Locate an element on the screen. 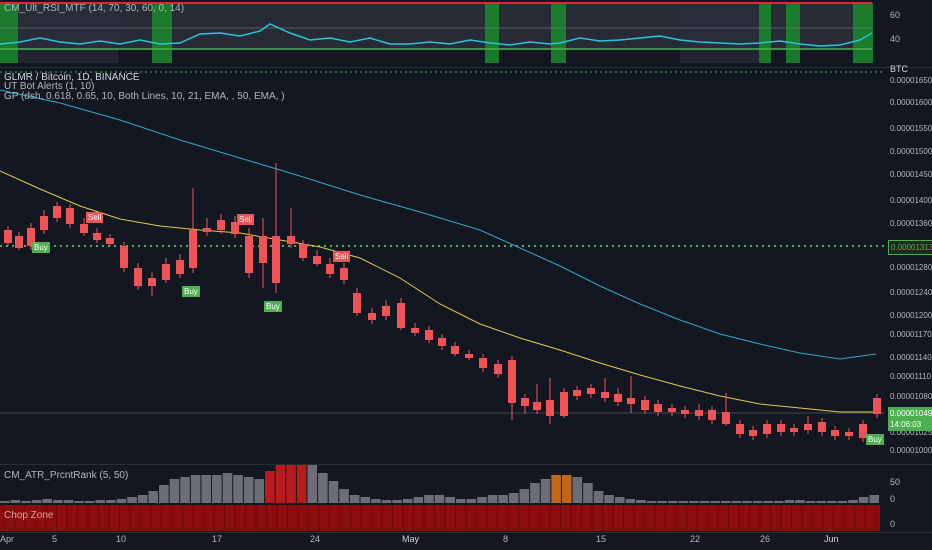 The width and height of the screenshot is (932, 550). time-label: 24 is located at coordinates (315, 539).